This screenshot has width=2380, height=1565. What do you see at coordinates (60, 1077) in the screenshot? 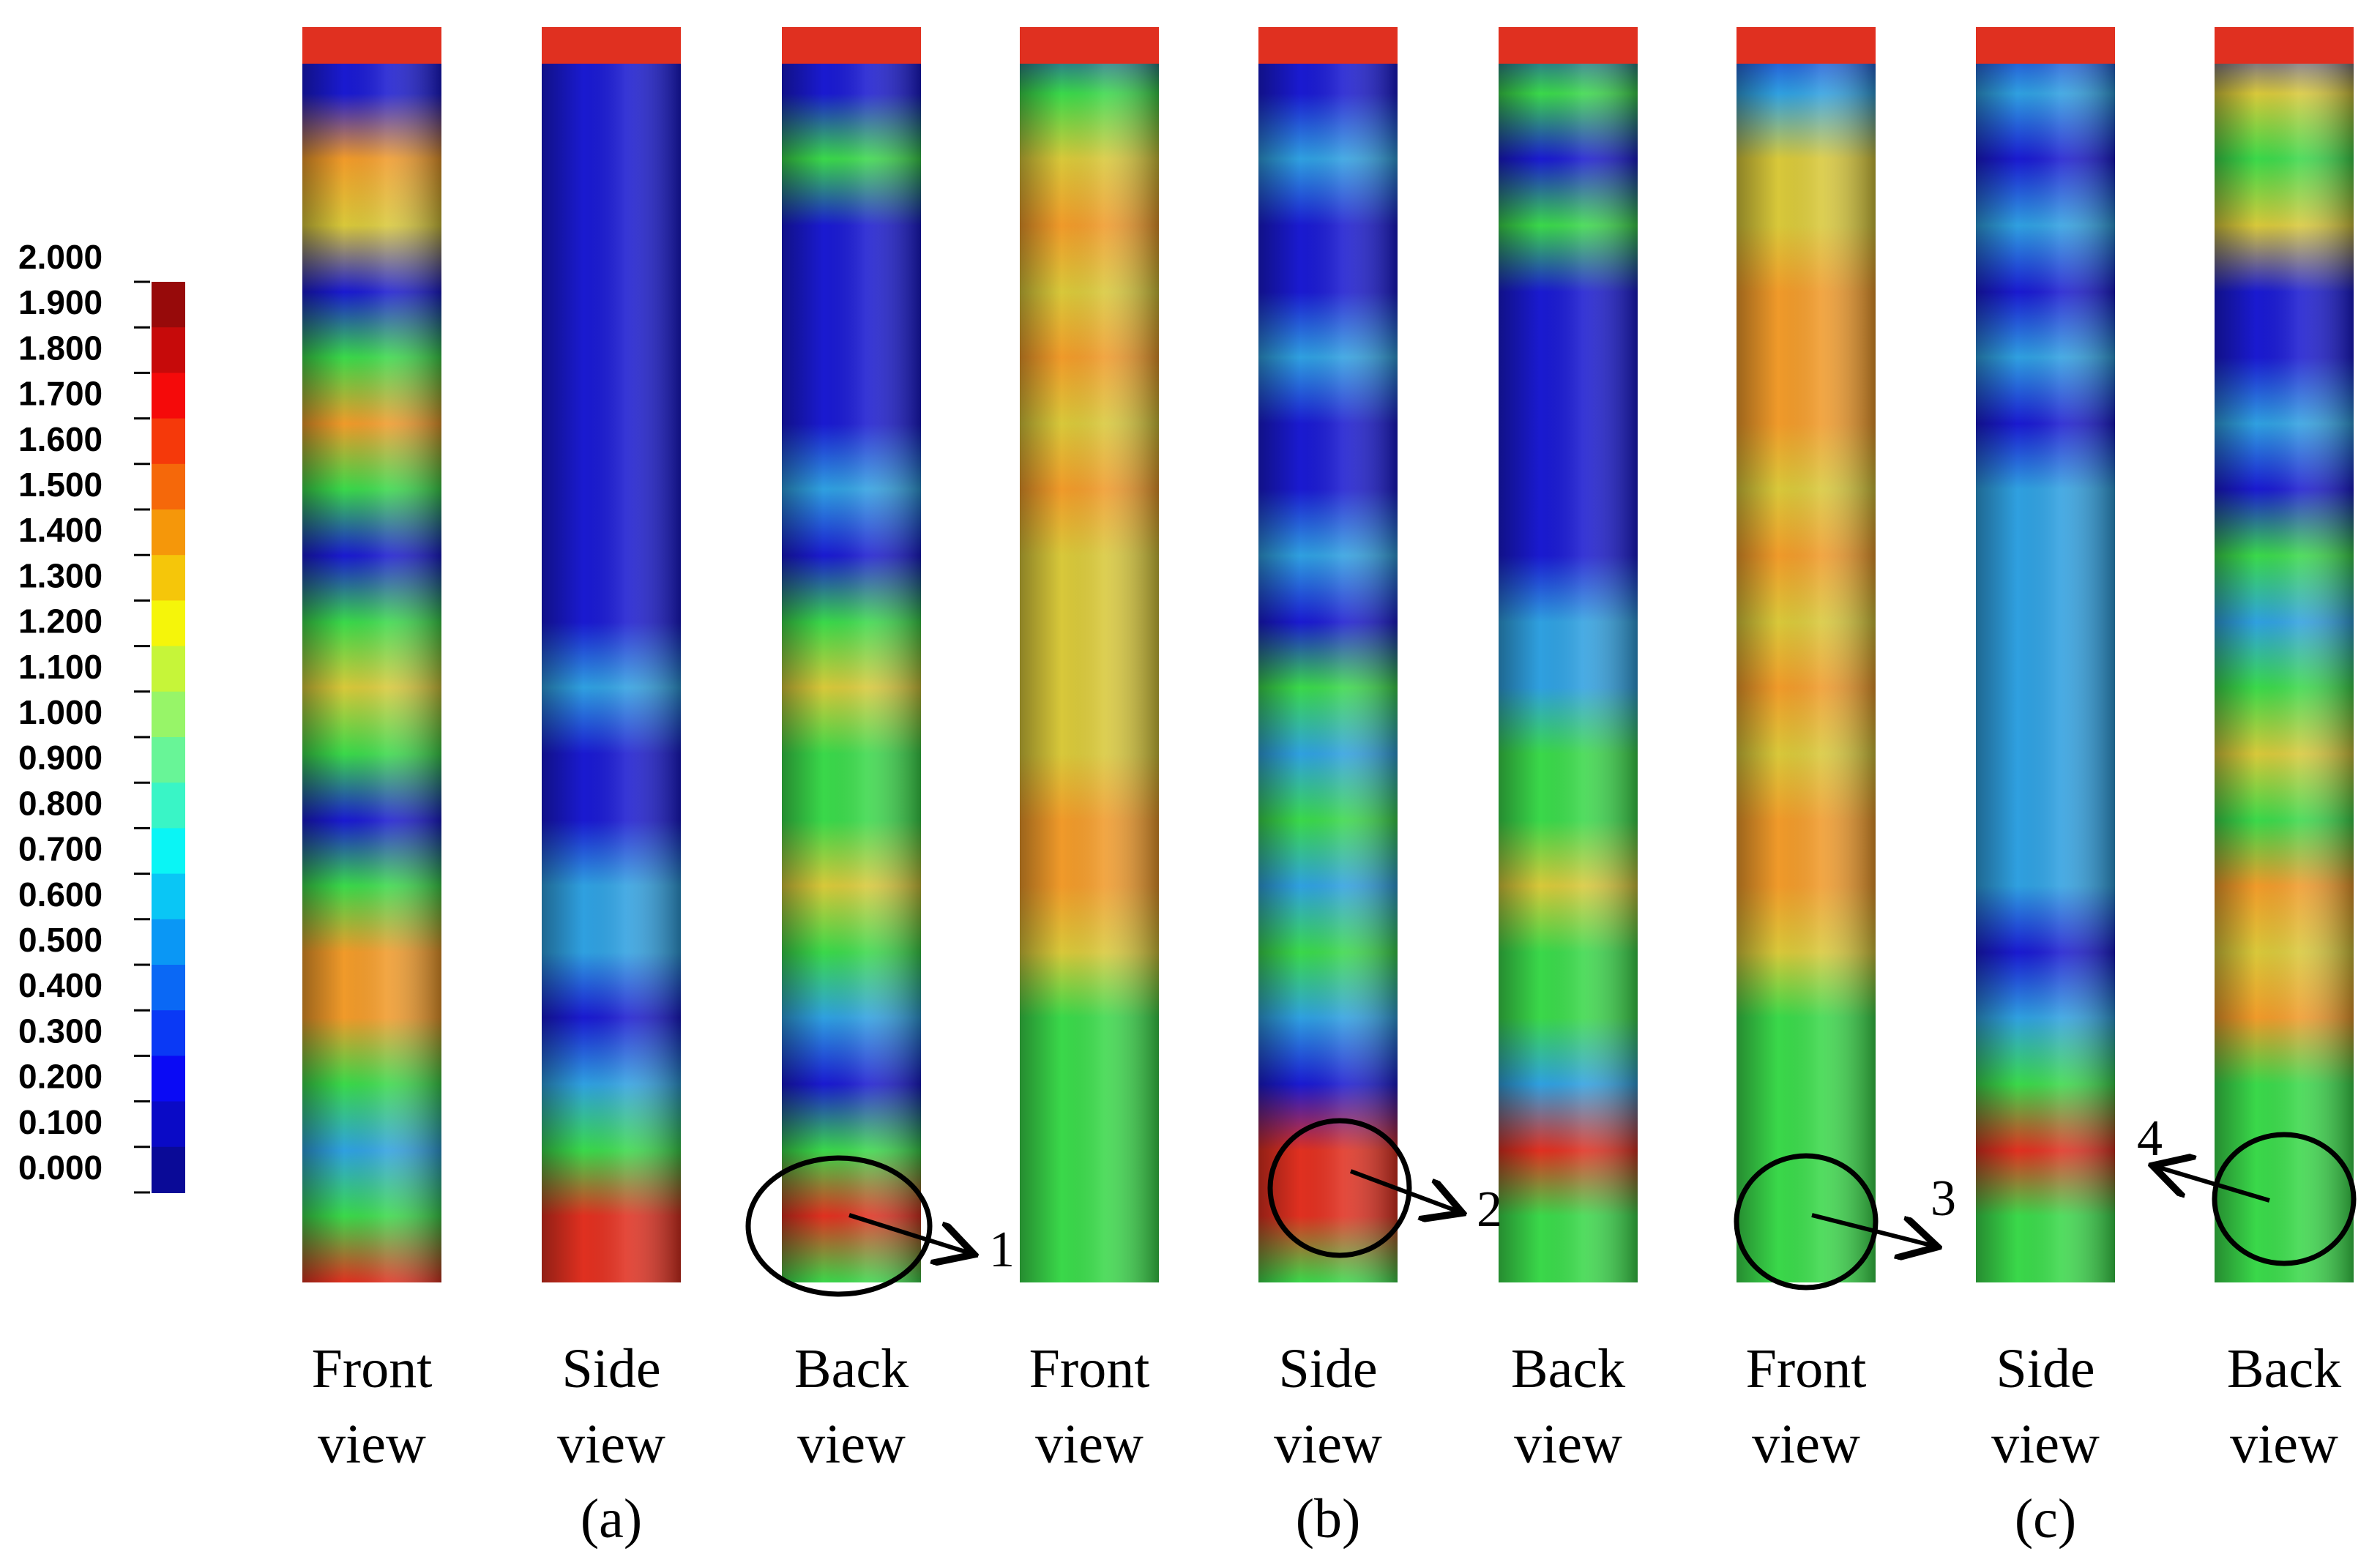
I see `colorbar-label: 0.200` at bounding box center [60, 1077].